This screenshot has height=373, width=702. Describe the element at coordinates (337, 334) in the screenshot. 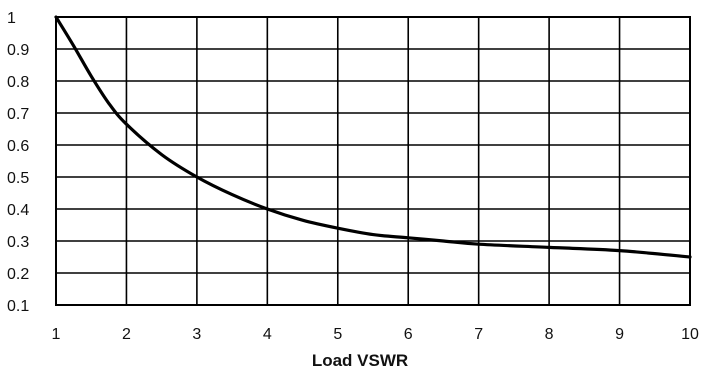

I see `x-tick-label: 5` at that location.